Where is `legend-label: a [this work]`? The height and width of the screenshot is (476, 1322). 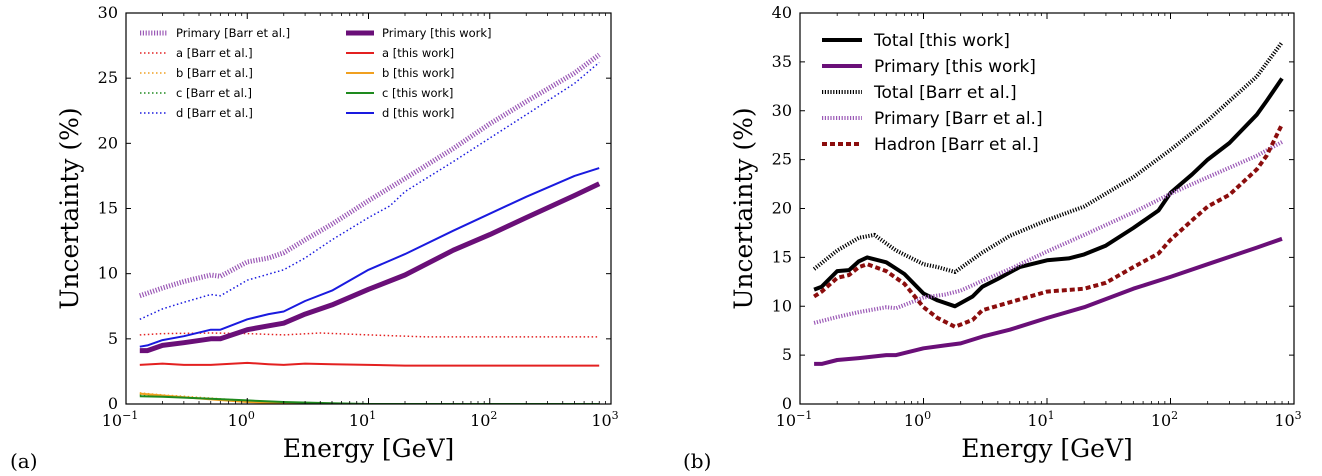 legend-label: a [this work] is located at coordinates (418, 53).